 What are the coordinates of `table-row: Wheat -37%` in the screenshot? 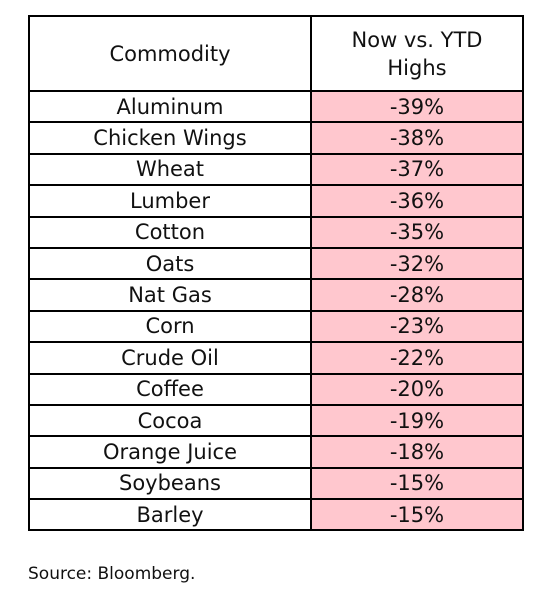 It's located at (276, 169).